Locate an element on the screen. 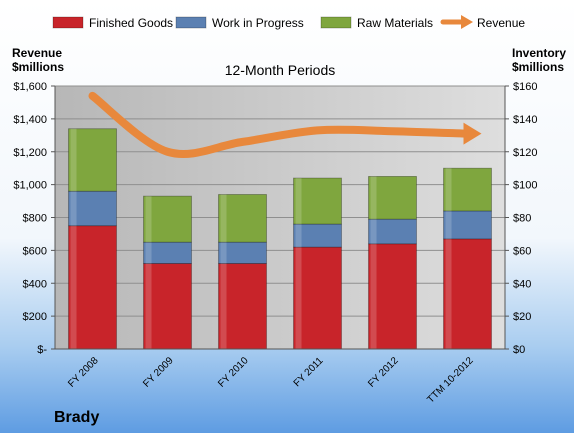  legend-label: Finished Goods is located at coordinates (131, 23).